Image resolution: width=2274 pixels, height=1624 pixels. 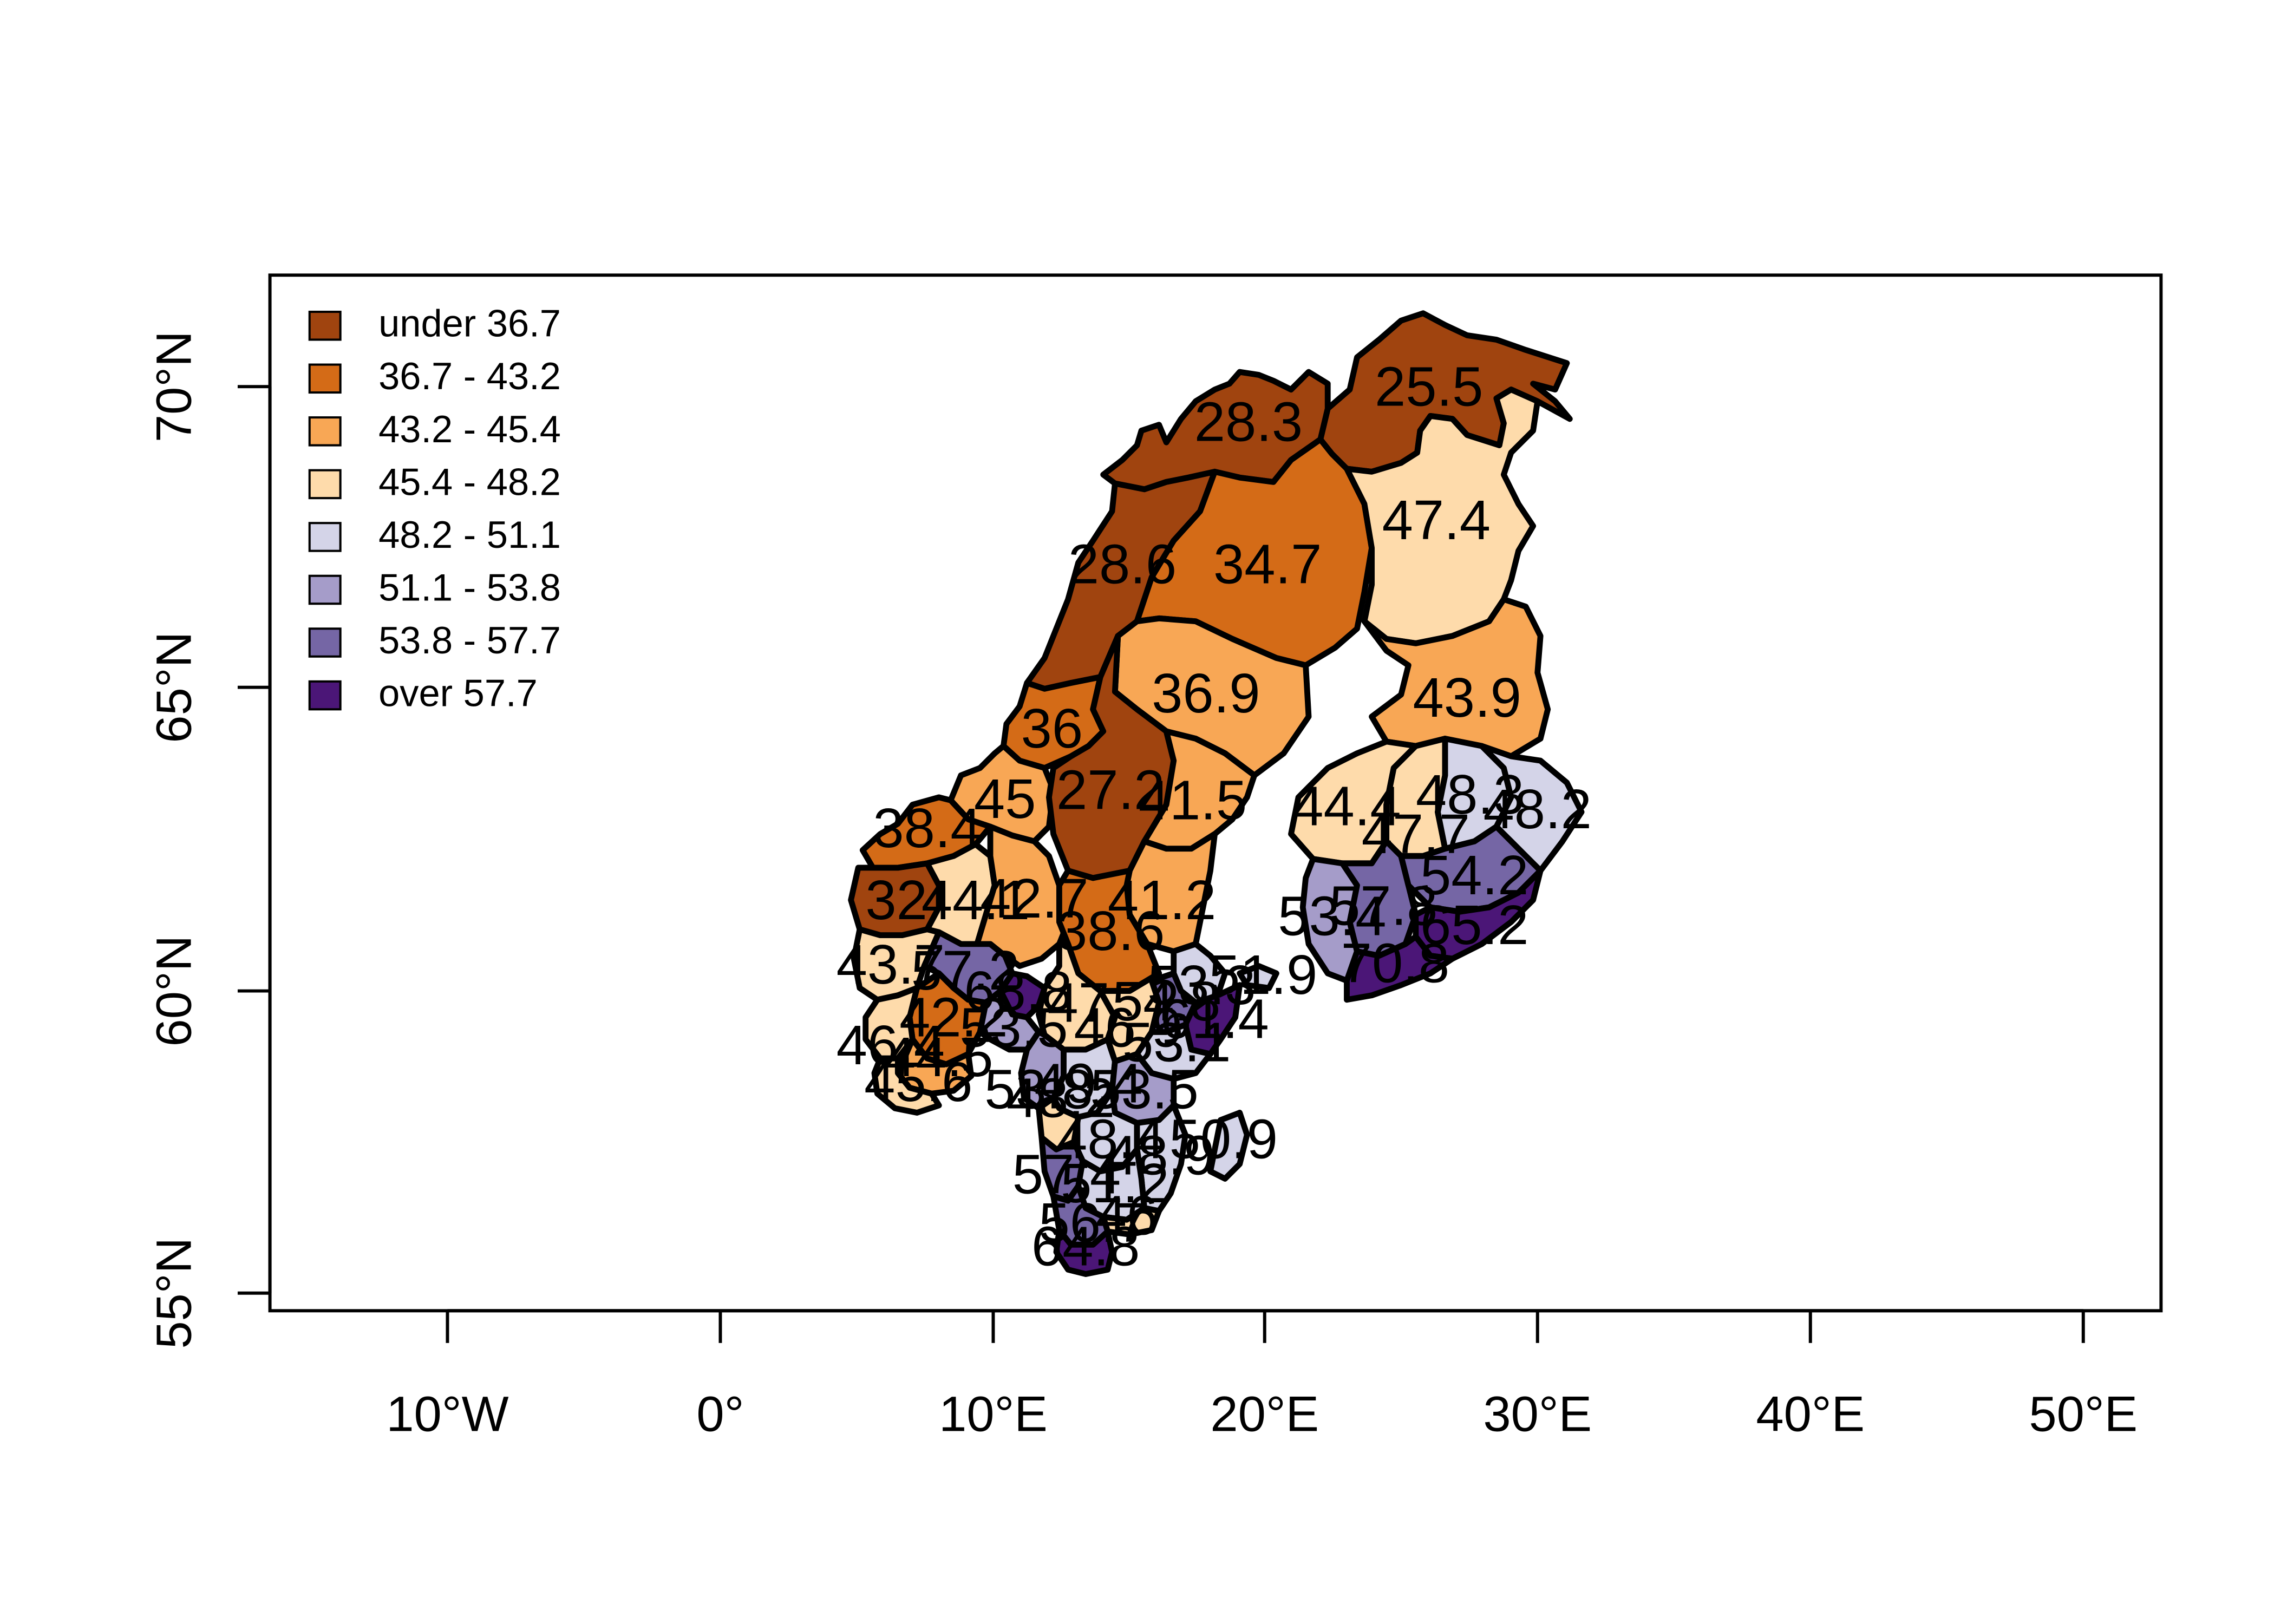 What do you see at coordinates (994, 1414) in the screenshot?
I see `x-tick-label: 10°E` at bounding box center [994, 1414].